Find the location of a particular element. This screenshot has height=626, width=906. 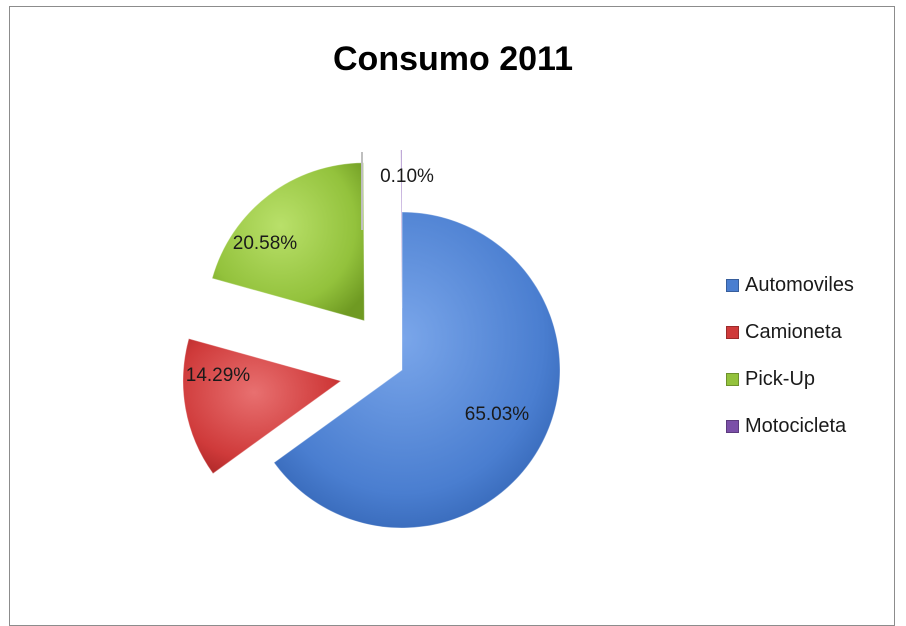

legend-label: Motocicleta is located at coordinates (796, 426).